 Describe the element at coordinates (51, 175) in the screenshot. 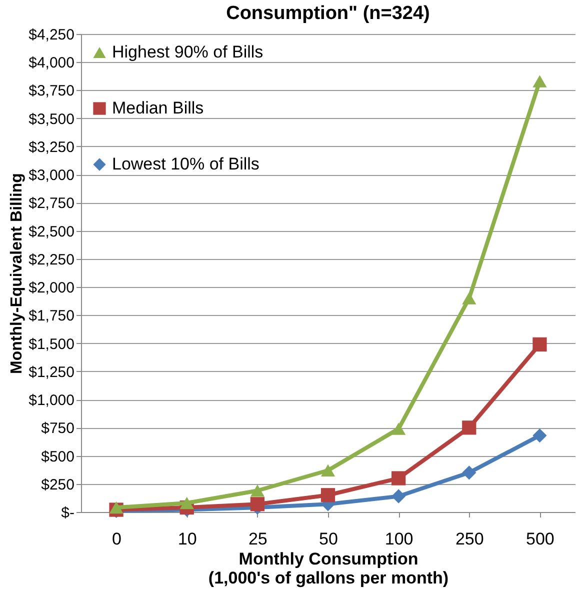

I see `y-tick-label: $3,000` at that location.